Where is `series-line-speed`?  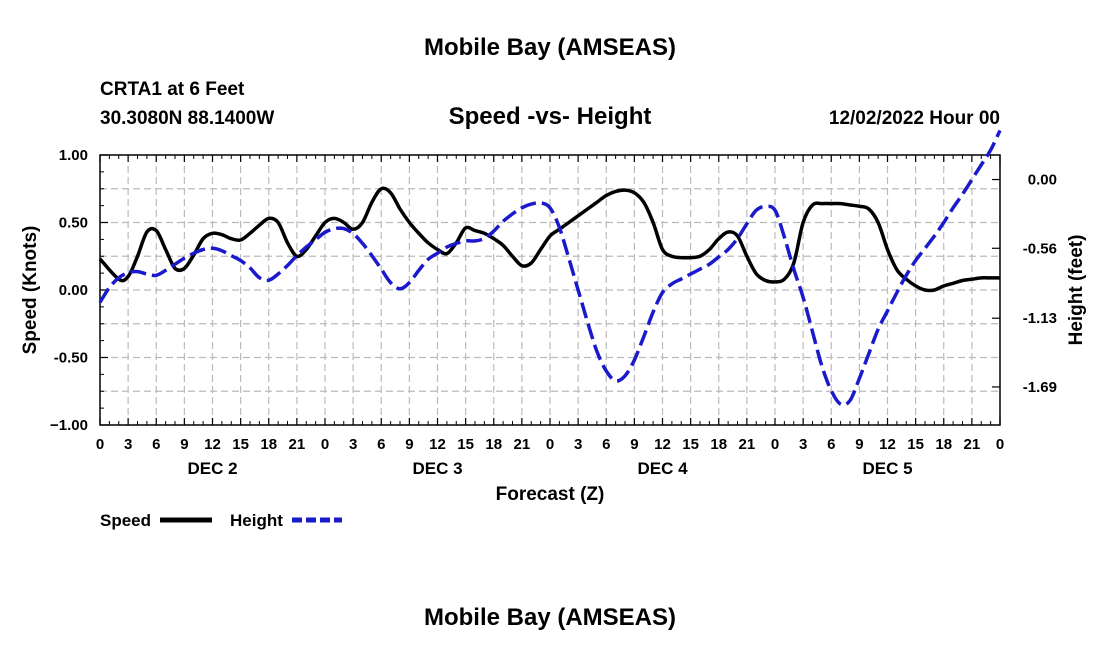 series-line-speed is located at coordinates (549, 239).